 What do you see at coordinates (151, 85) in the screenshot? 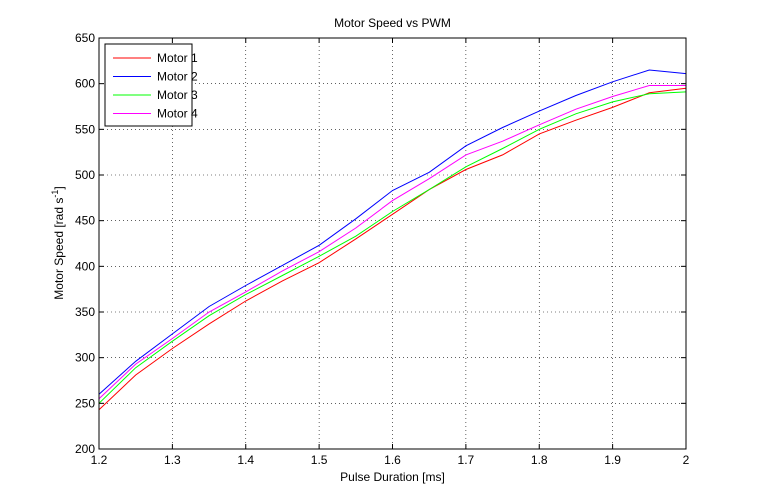
I see `legend: Motor 1 Motor 2 Motor 3 Motor 4` at bounding box center [151, 85].